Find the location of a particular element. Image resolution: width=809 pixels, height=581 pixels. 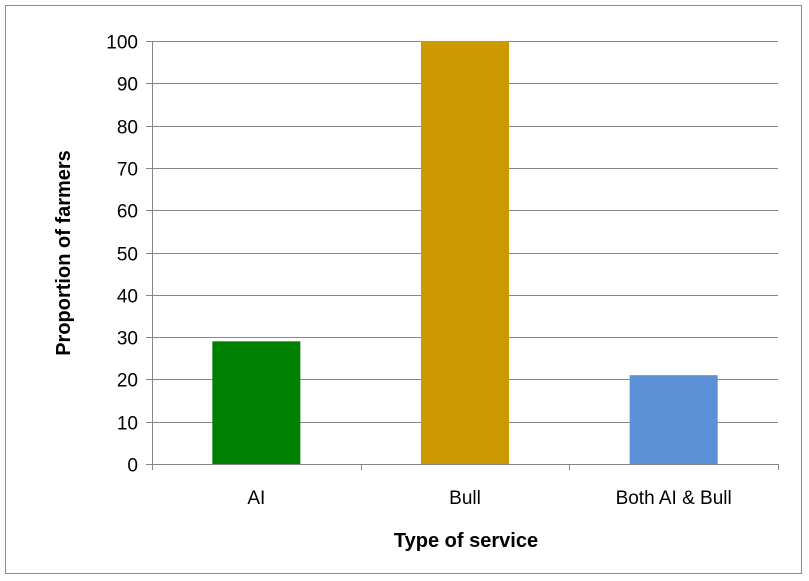

y-tick-label: 70 is located at coordinates (127, 170).